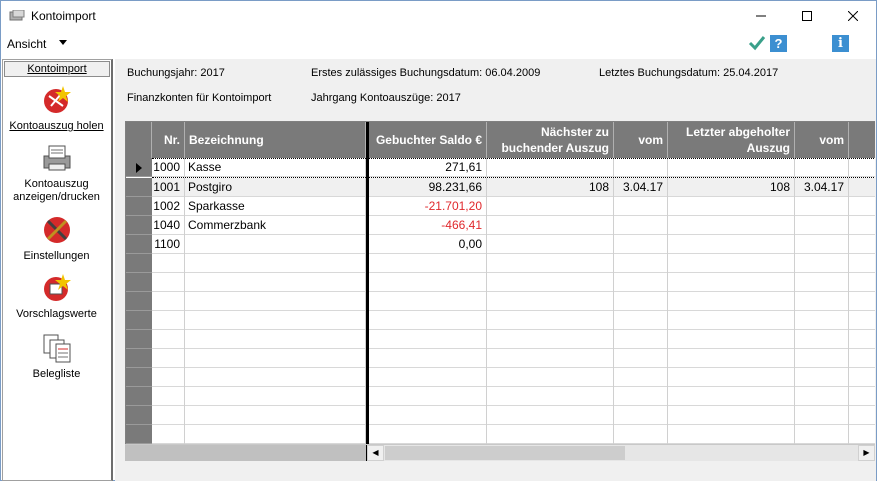 This screenshot has width=877, height=481. I want to click on cell-bezeichnung, so click(275, 244).